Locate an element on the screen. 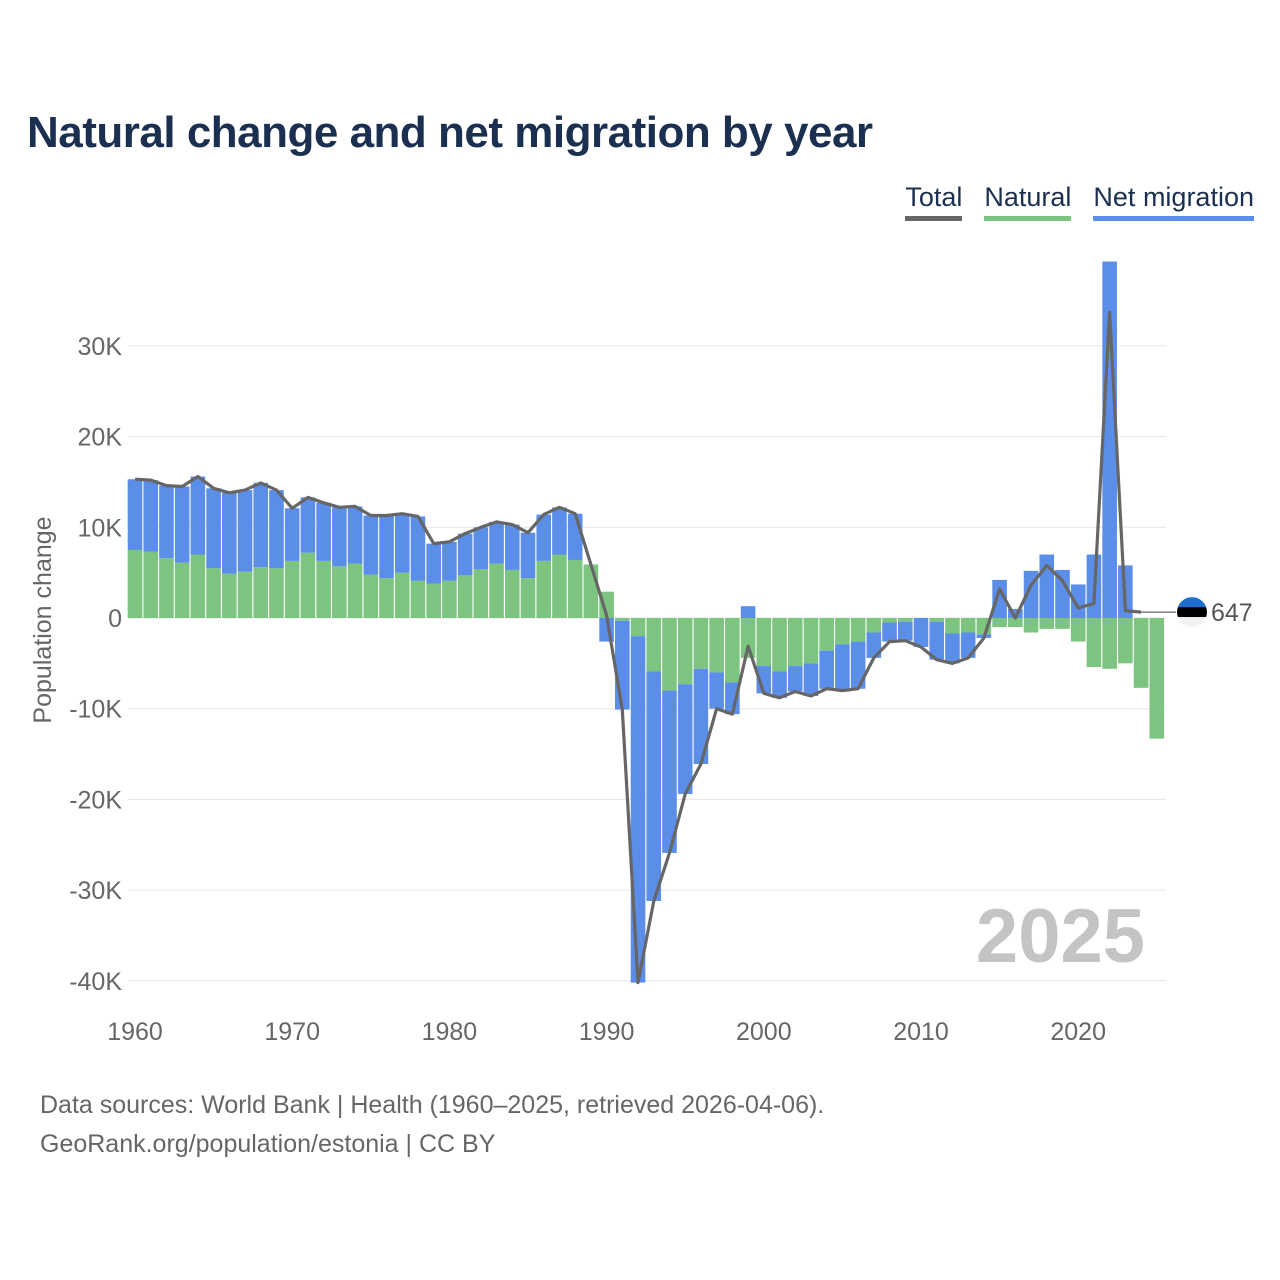  legend-item-natural: Natural is located at coordinates (1028, 201).